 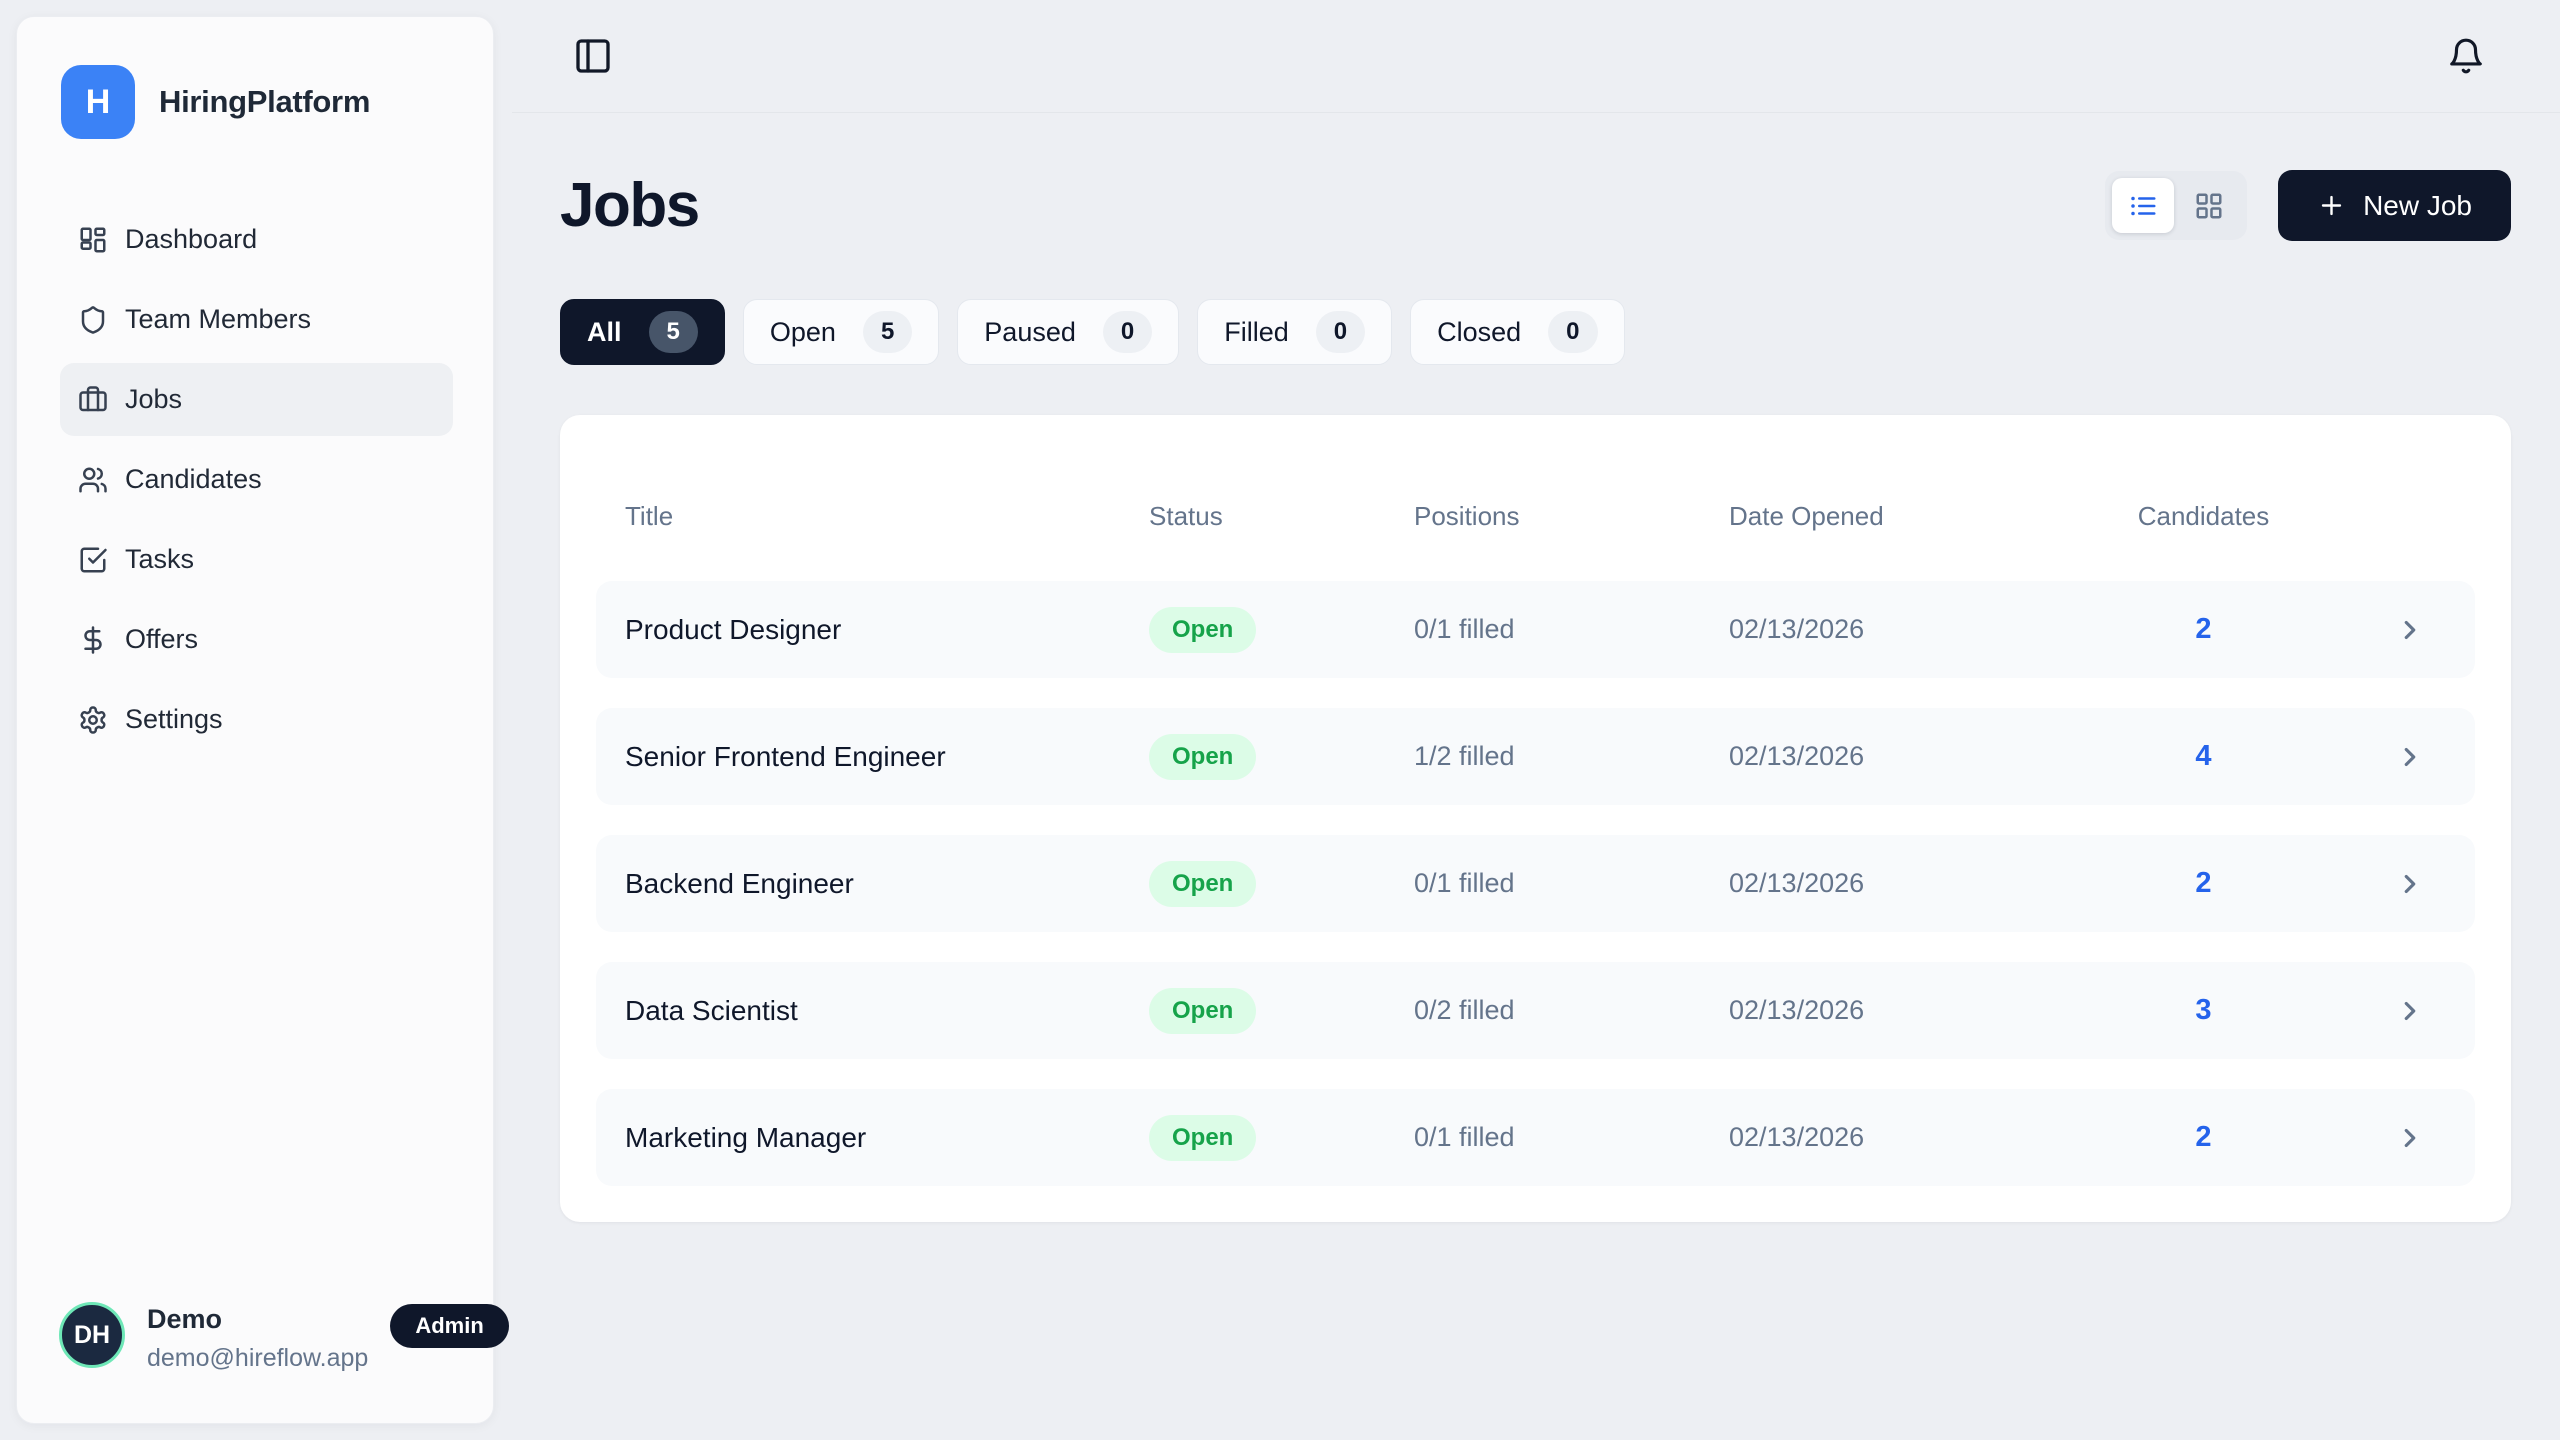 I want to click on job-title: Data Scientist, so click(x=711, y=1010).